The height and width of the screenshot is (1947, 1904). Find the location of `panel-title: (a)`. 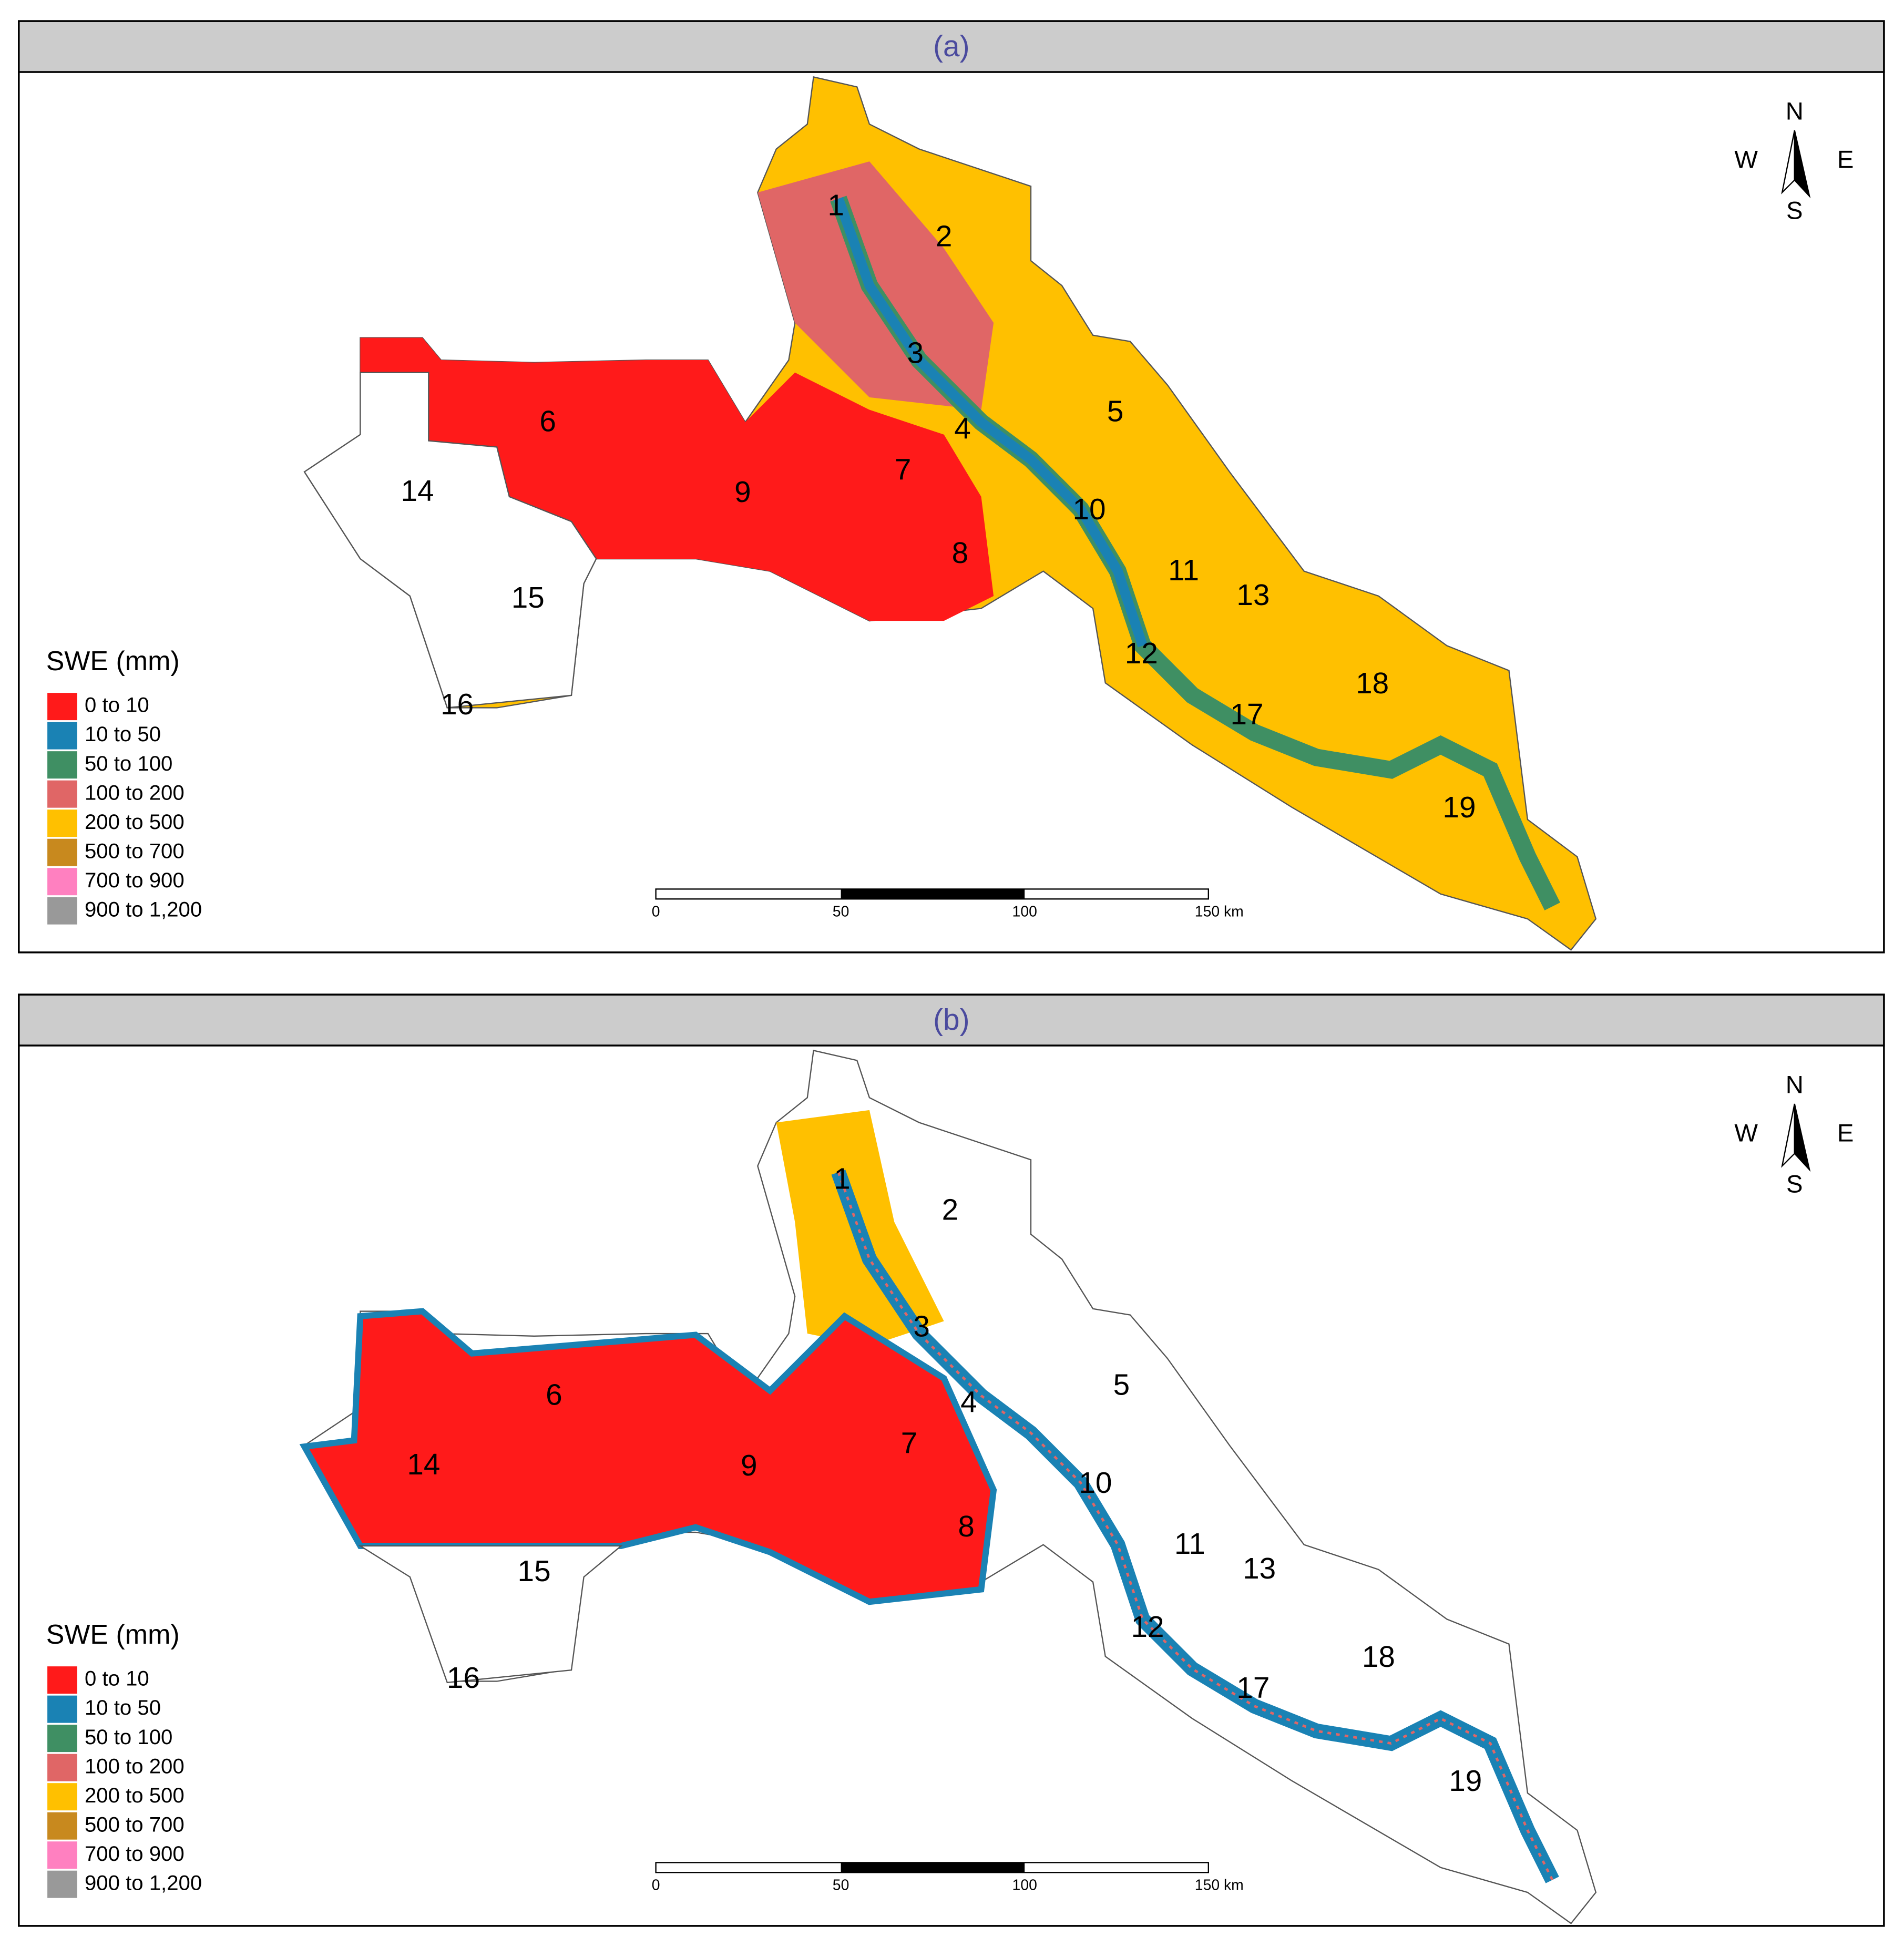

panel-title: (a) is located at coordinates (951, 46).